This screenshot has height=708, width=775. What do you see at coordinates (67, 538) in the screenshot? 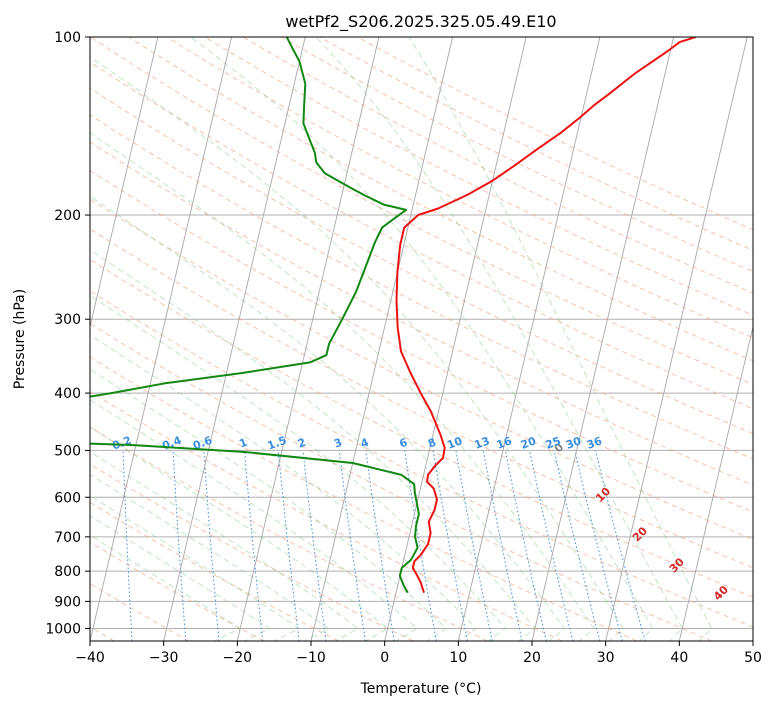
I see `y-tick-label: 700` at bounding box center [67, 538].